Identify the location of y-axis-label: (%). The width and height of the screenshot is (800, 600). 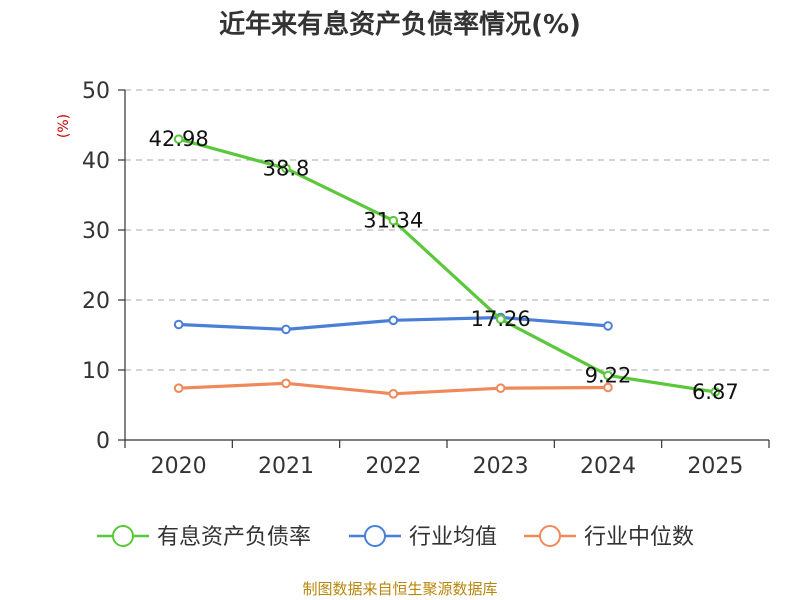
(64, 126).